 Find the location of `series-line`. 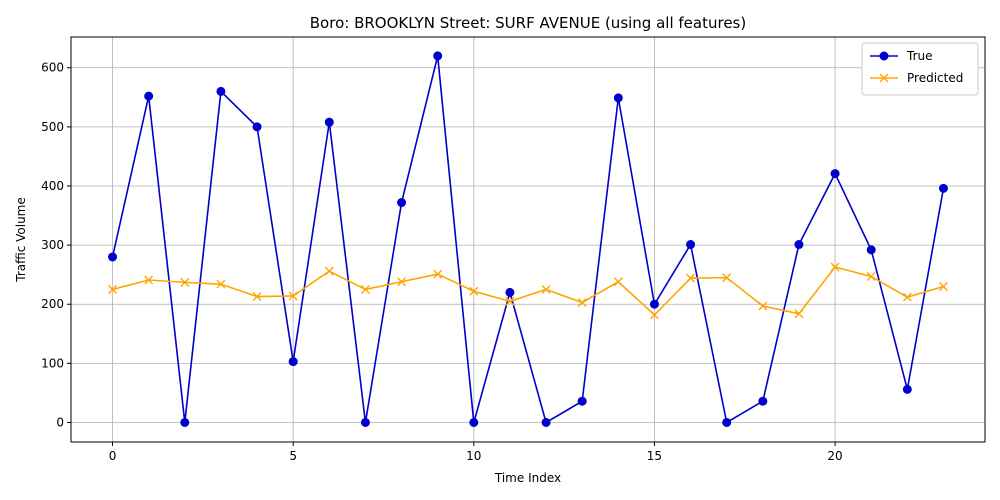

series-line is located at coordinates (528, 291).